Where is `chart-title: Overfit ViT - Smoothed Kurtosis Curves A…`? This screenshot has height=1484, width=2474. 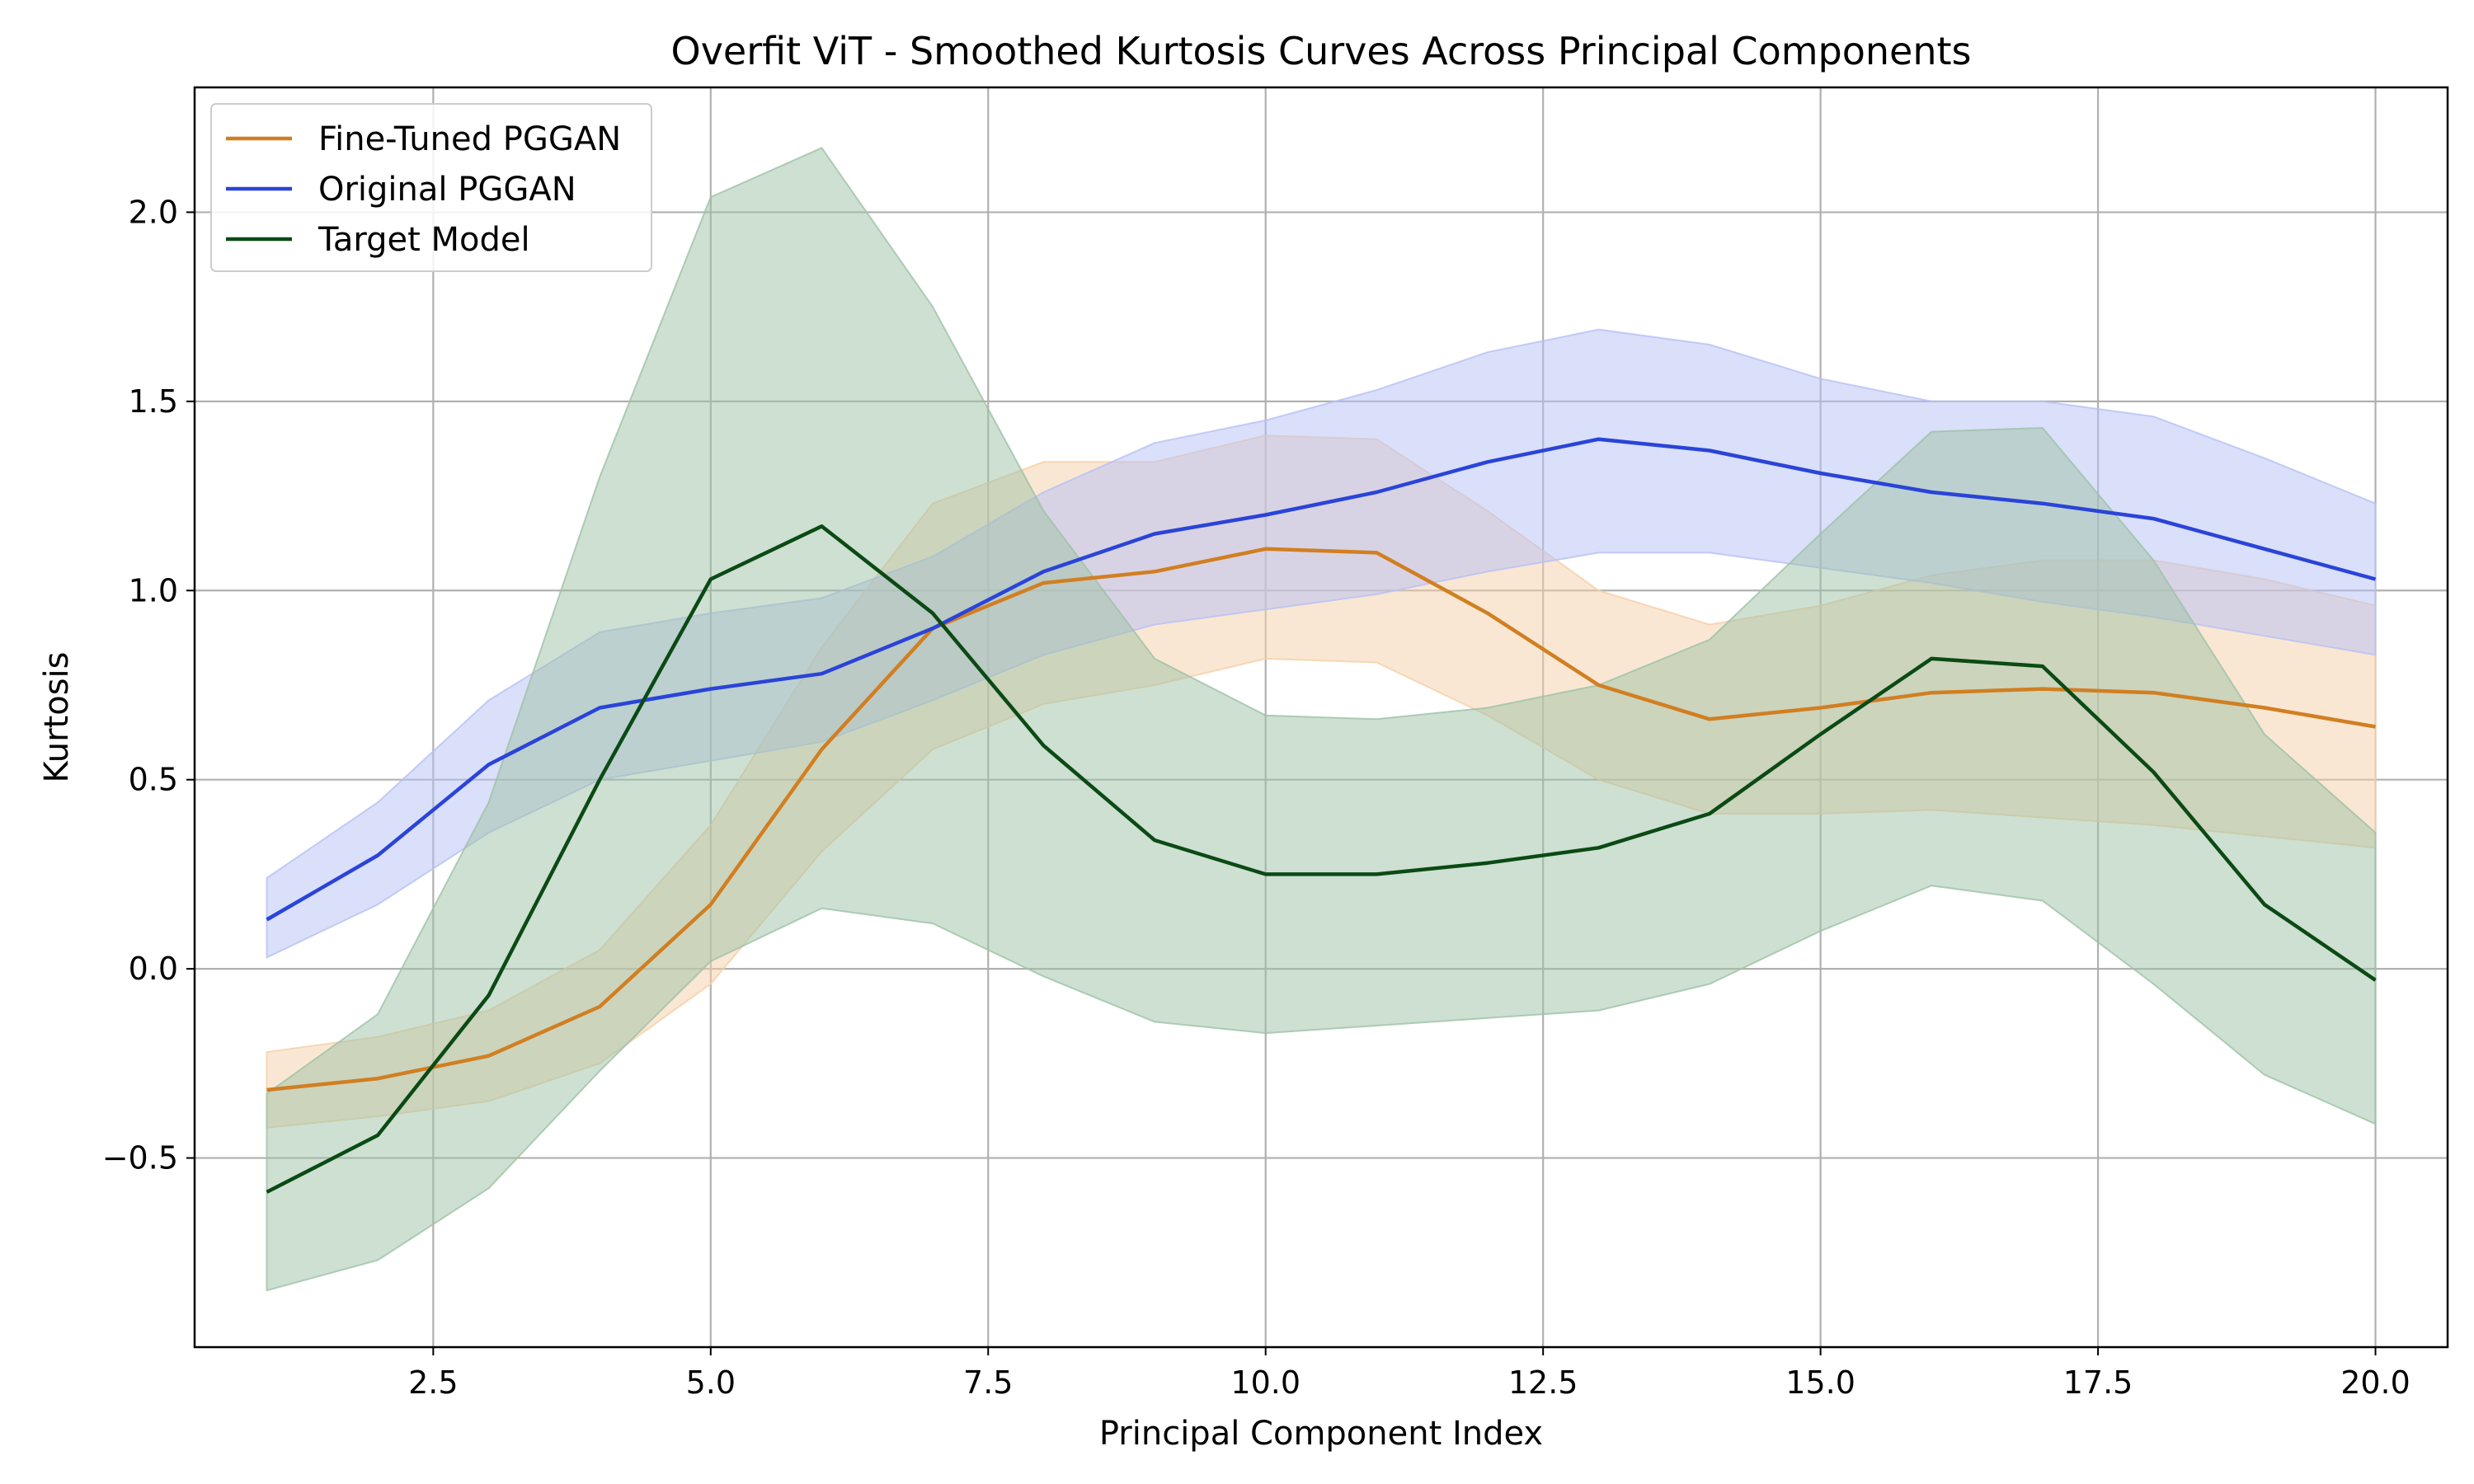 chart-title: Overfit ViT - Smoothed Kurtosis Curves A… is located at coordinates (1320, 51).